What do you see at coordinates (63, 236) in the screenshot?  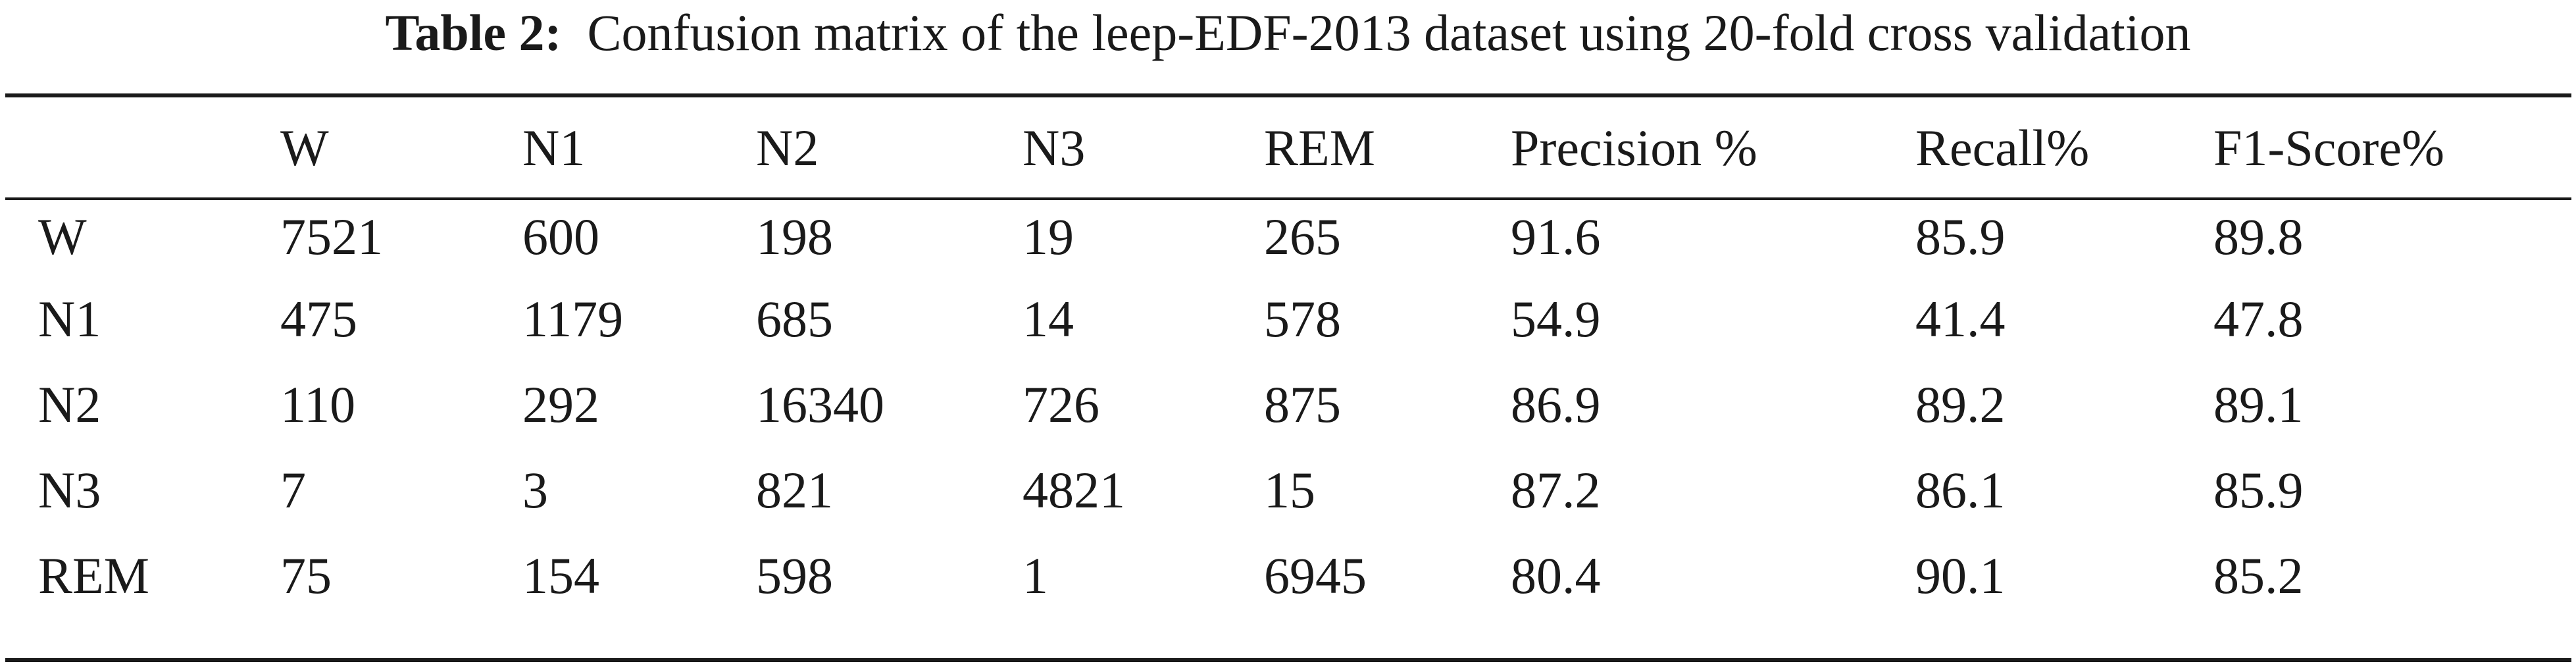 I see `row-label-cell: W` at bounding box center [63, 236].